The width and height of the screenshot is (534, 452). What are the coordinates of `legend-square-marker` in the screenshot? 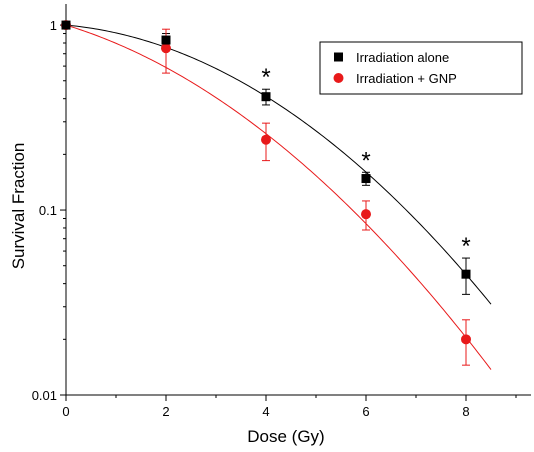 It's located at (338, 57).